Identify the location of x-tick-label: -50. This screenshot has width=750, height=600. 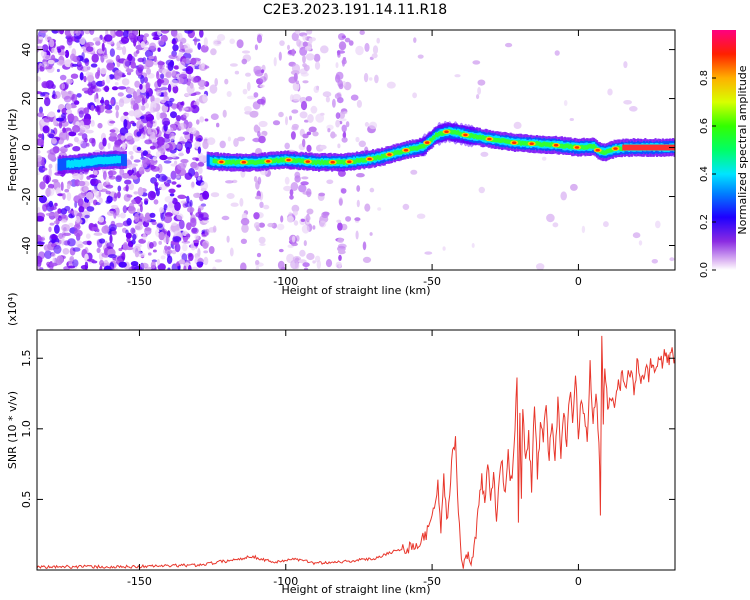
(432, 281).